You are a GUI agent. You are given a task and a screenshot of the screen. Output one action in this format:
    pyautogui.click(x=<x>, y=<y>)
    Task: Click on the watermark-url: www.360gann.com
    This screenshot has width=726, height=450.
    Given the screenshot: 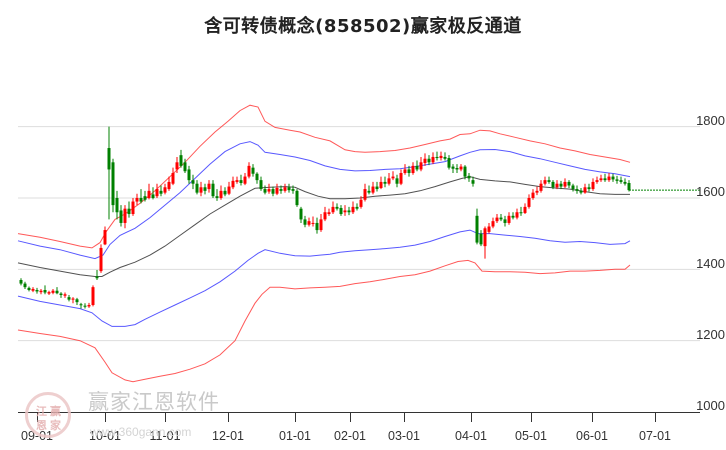 What is the action you would take?
    pyautogui.click(x=141, y=432)
    